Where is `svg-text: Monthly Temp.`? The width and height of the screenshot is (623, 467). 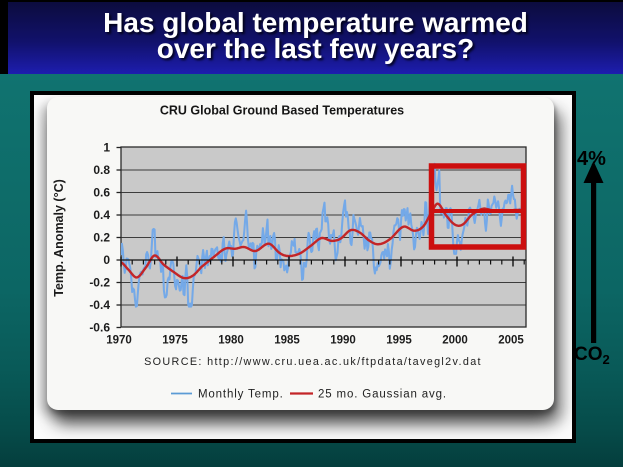
svg-text: Monthly Temp. is located at coordinates (241, 395).